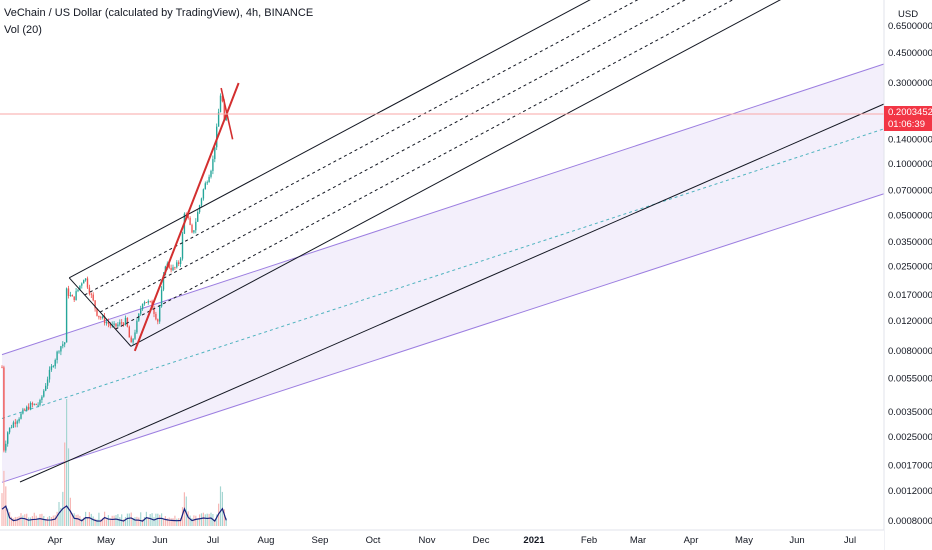 This screenshot has height=550, width=932. Describe the element at coordinates (186, 217) in the screenshot. I see `red-trendline` at that location.